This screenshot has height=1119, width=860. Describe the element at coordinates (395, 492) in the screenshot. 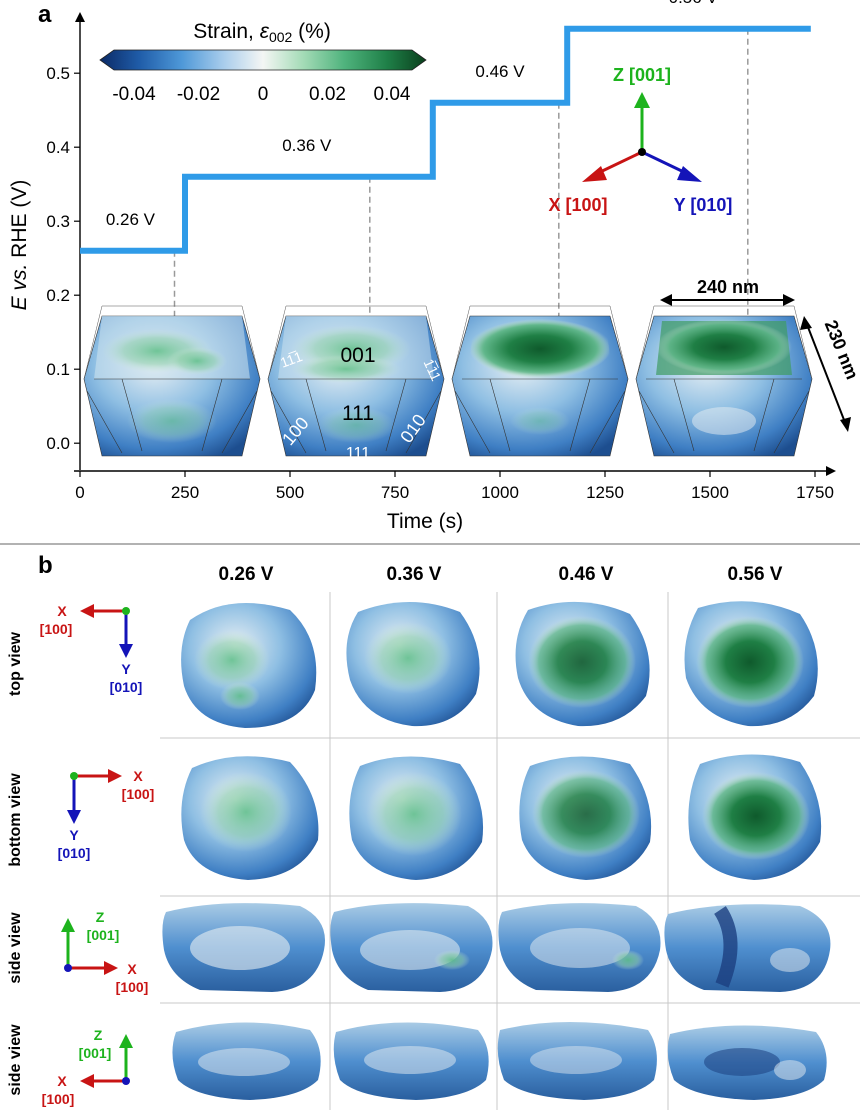

I see `x-tick-label-3: 750` at that location.